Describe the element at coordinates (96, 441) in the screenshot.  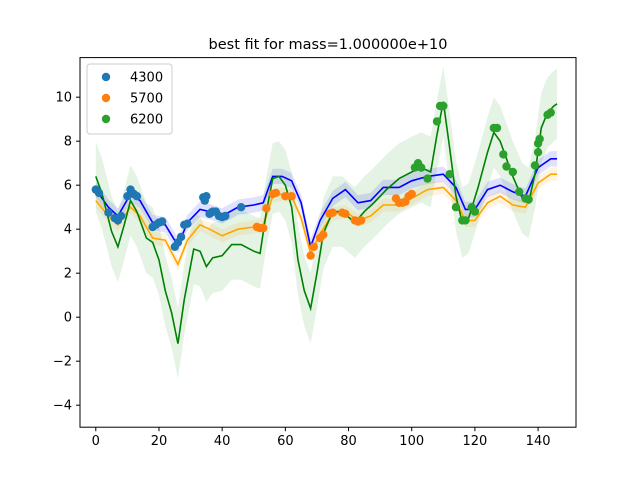
I see `x-tick-label-0: 0` at that location.